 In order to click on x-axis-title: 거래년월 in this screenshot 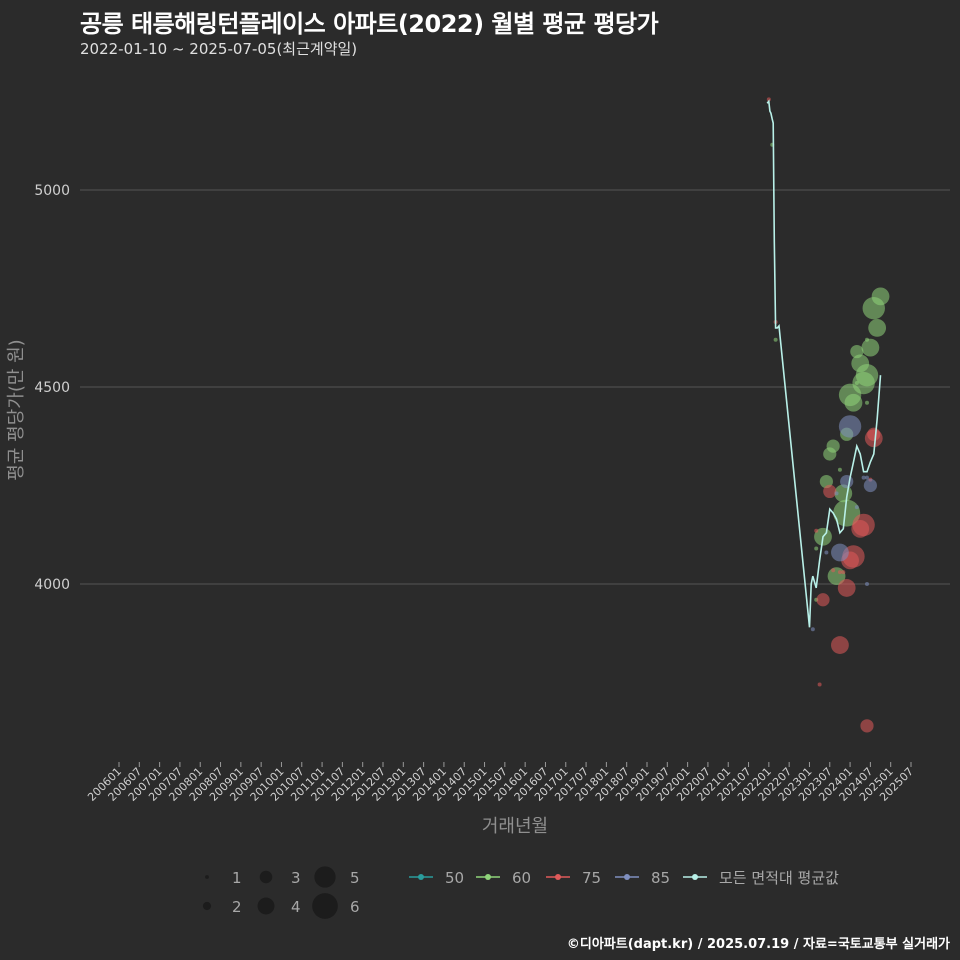, I will do `click(515, 826)`.